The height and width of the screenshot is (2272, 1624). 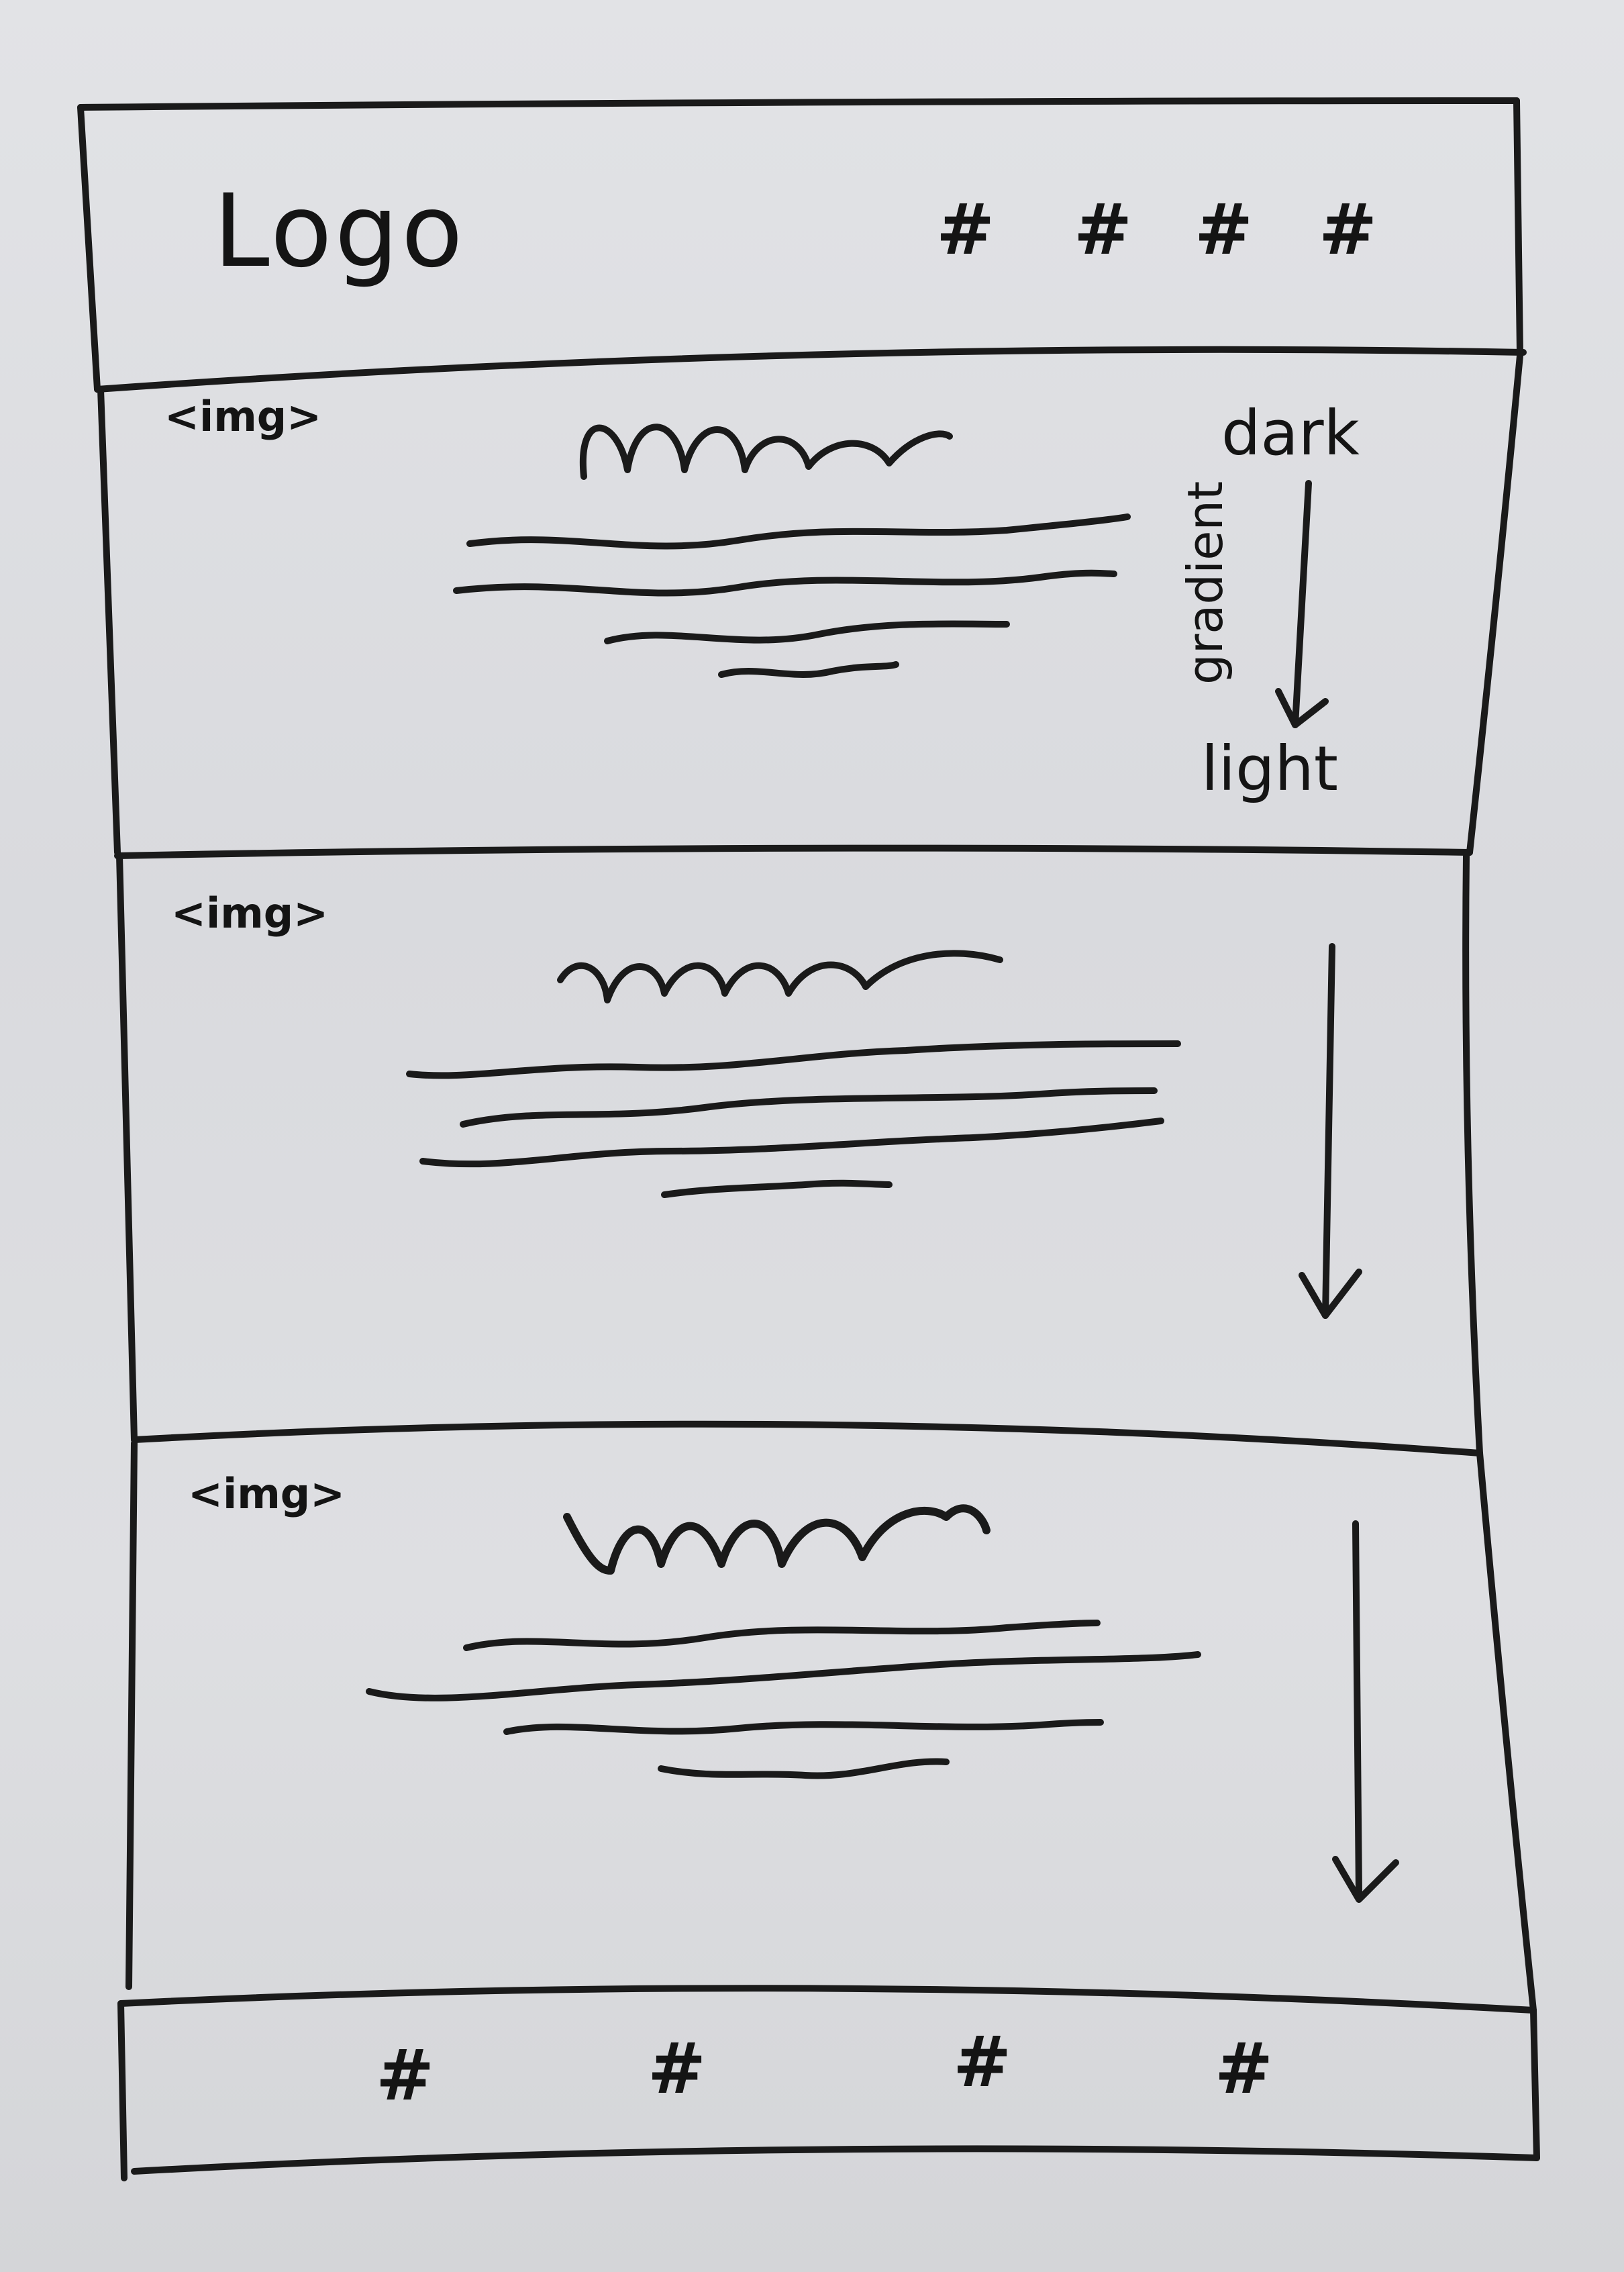 What do you see at coordinates (1244, 2069) in the screenshot?
I see `footer-nav-item-4: #` at bounding box center [1244, 2069].